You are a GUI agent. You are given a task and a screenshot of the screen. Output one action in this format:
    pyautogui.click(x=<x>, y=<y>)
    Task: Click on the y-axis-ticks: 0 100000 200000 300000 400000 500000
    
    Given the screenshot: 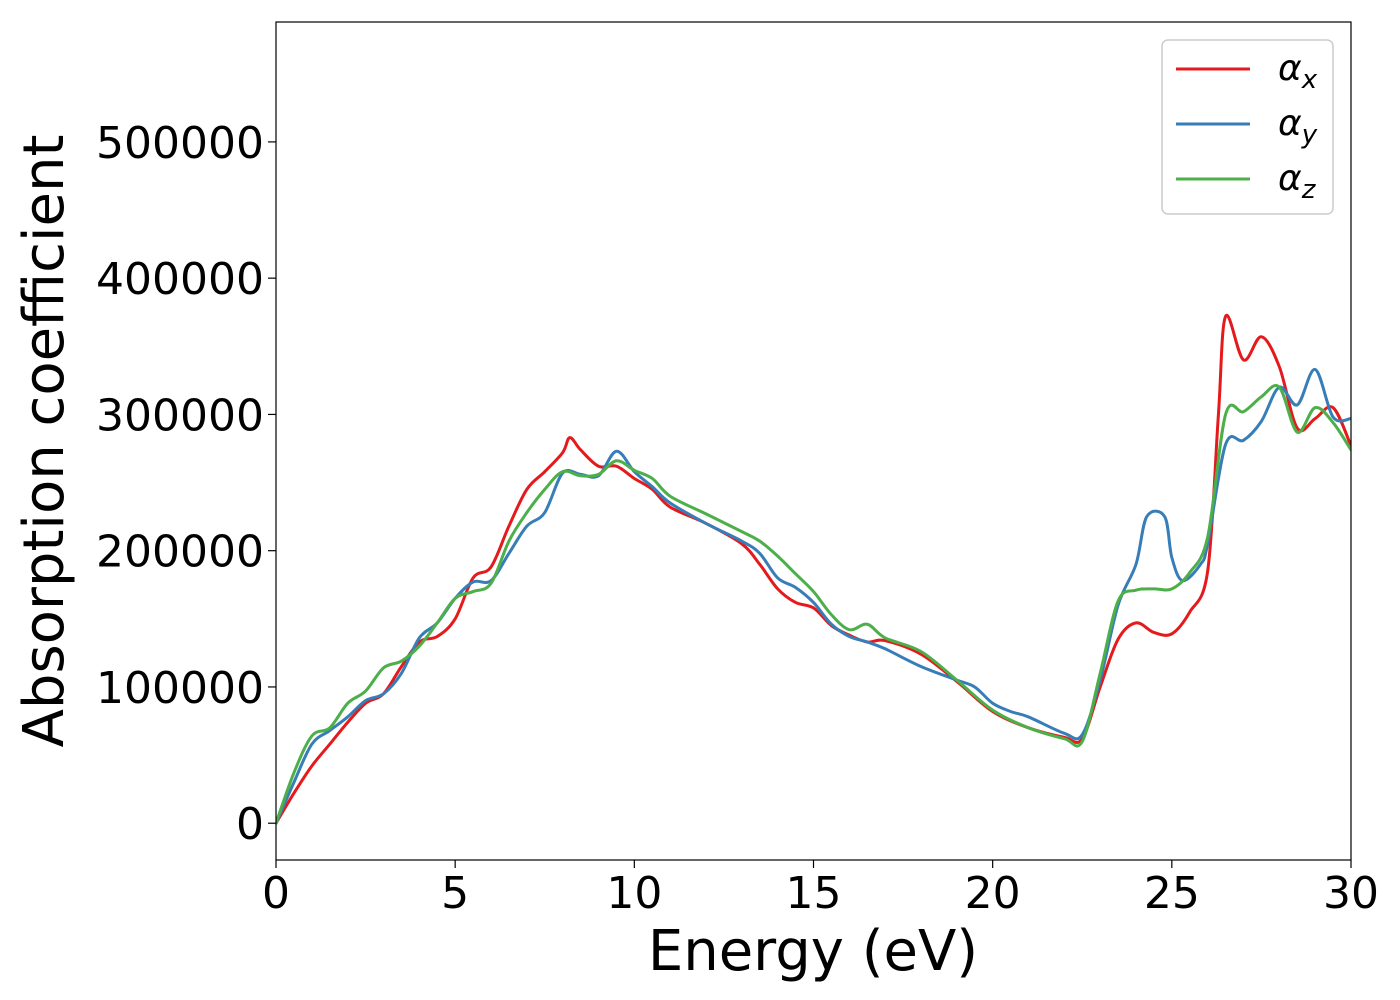 What is the action you would take?
    pyautogui.click(x=186, y=484)
    